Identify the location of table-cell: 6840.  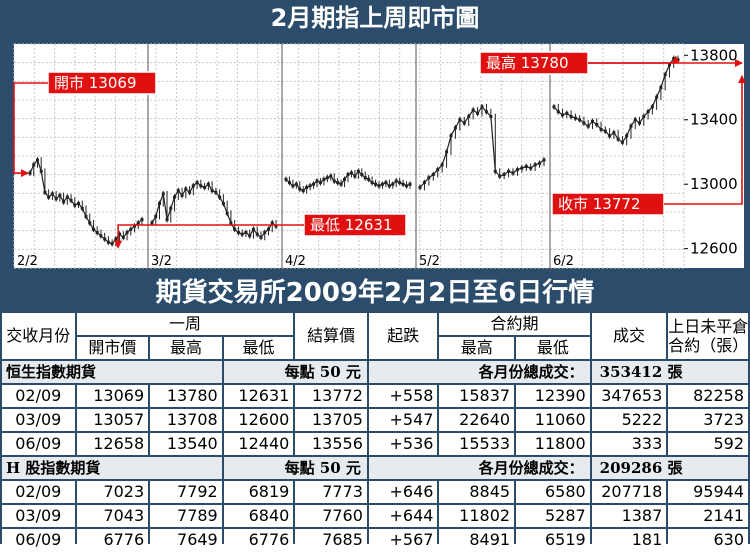
(258, 516).